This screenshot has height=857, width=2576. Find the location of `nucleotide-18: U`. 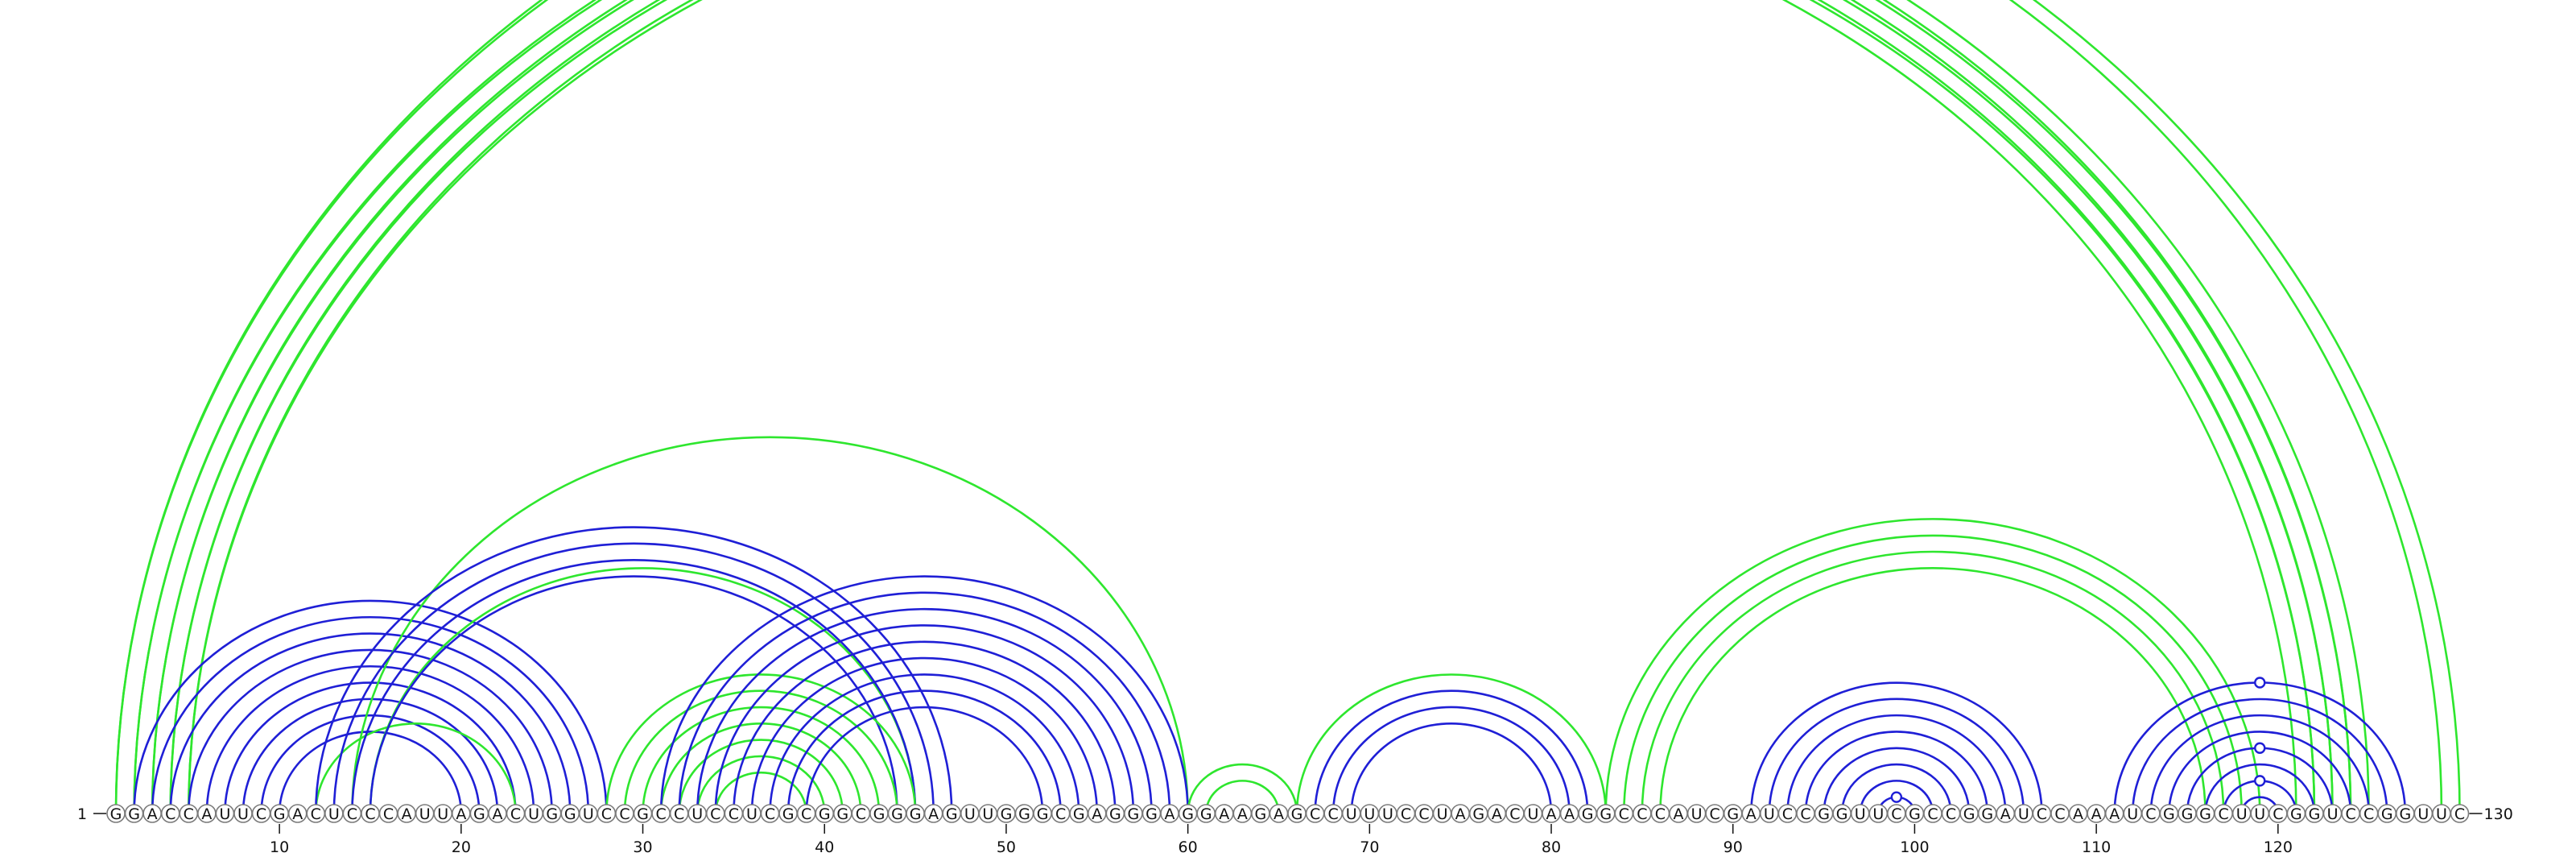

nucleotide-18: U is located at coordinates (425, 813).